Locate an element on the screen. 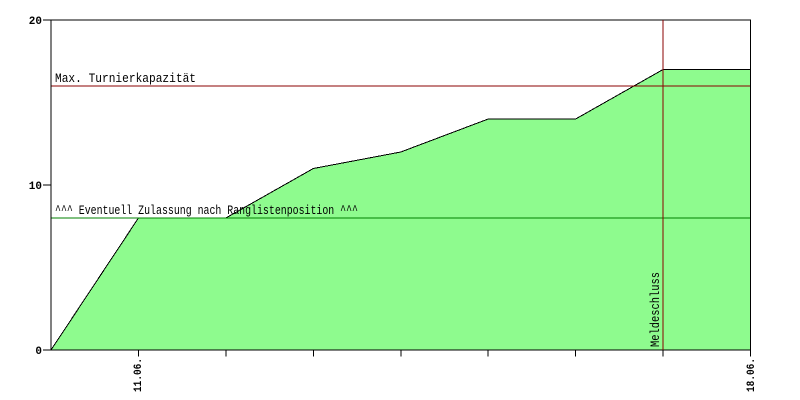  y-tick-label-0: 0 is located at coordinates (38, 352).